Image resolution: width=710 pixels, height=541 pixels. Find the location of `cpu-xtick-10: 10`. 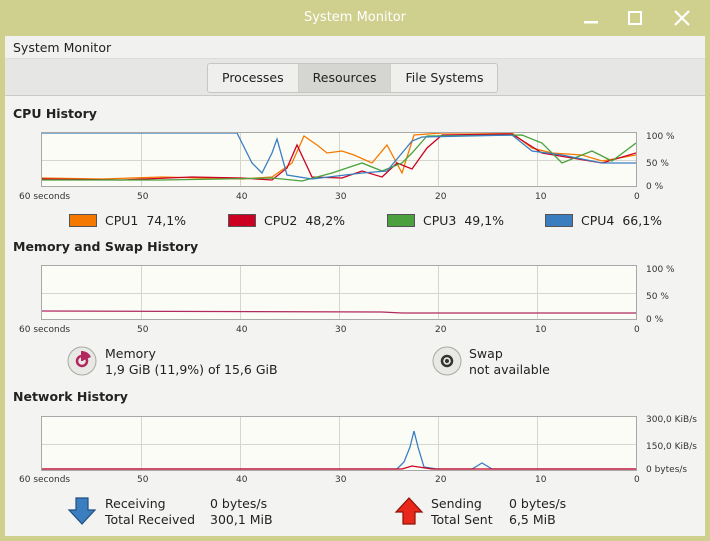

cpu-xtick-10: 10 is located at coordinates (541, 197).